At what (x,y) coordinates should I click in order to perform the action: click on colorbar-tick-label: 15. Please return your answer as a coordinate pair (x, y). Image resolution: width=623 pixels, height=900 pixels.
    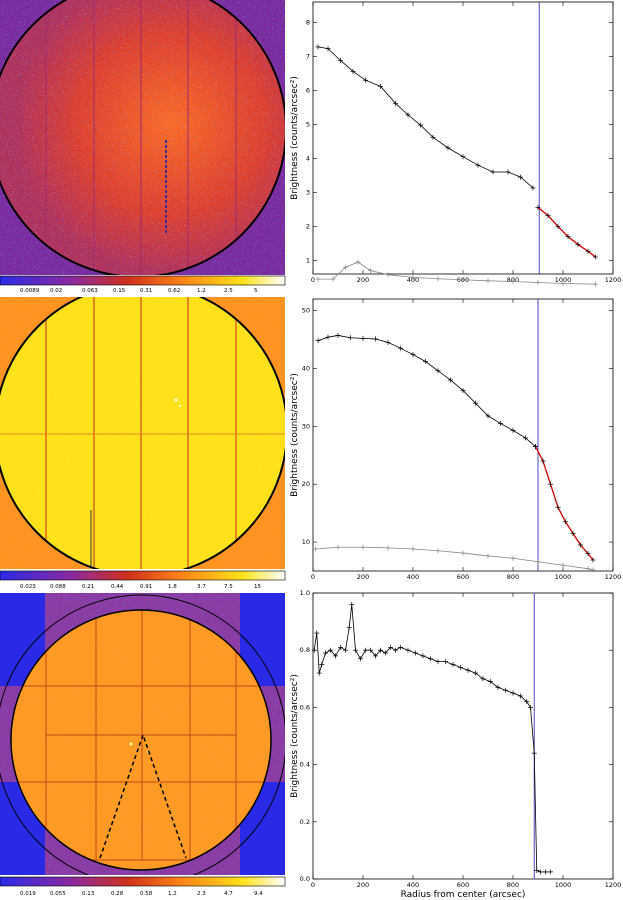
    Looking at the image, I should click on (257, 587).